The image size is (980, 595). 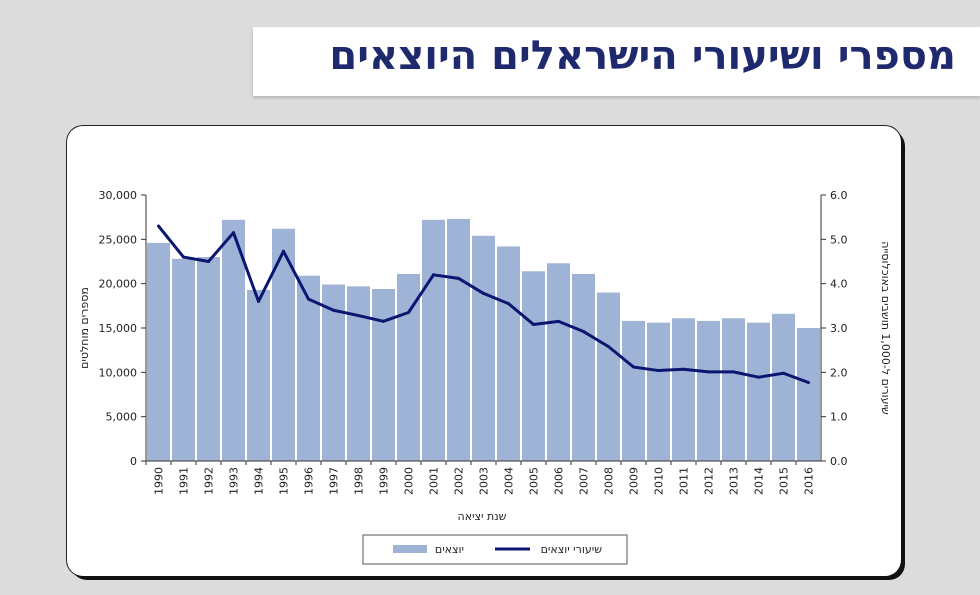 I want to click on y-tick-label: 30,000, so click(x=118, y=195).